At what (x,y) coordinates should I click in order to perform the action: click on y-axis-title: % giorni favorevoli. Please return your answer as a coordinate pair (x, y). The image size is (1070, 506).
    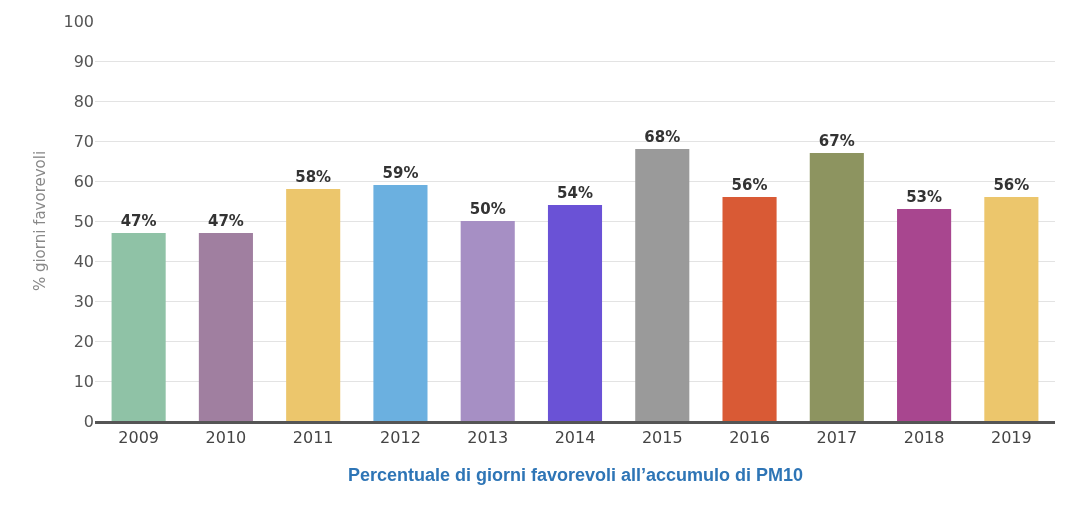
    Looking at the image, I should click on (39, 221).